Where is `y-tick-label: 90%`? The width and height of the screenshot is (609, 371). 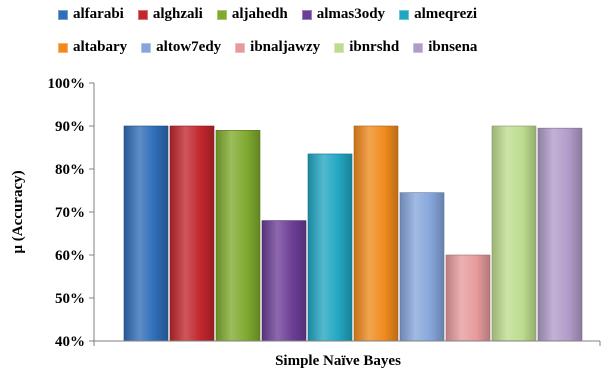 y-tick-label: 90% is located at coordinates (70, 127).